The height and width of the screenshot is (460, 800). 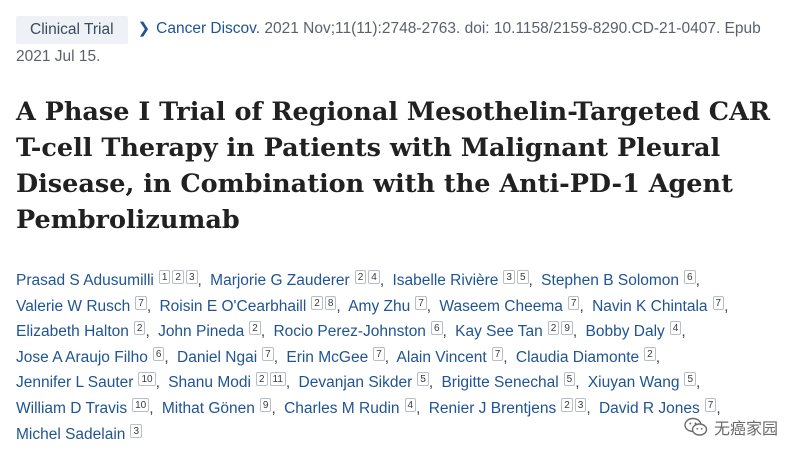 I want to click on author-name-link: Rocio Perez-Johnston, so click(x=349, y=332).